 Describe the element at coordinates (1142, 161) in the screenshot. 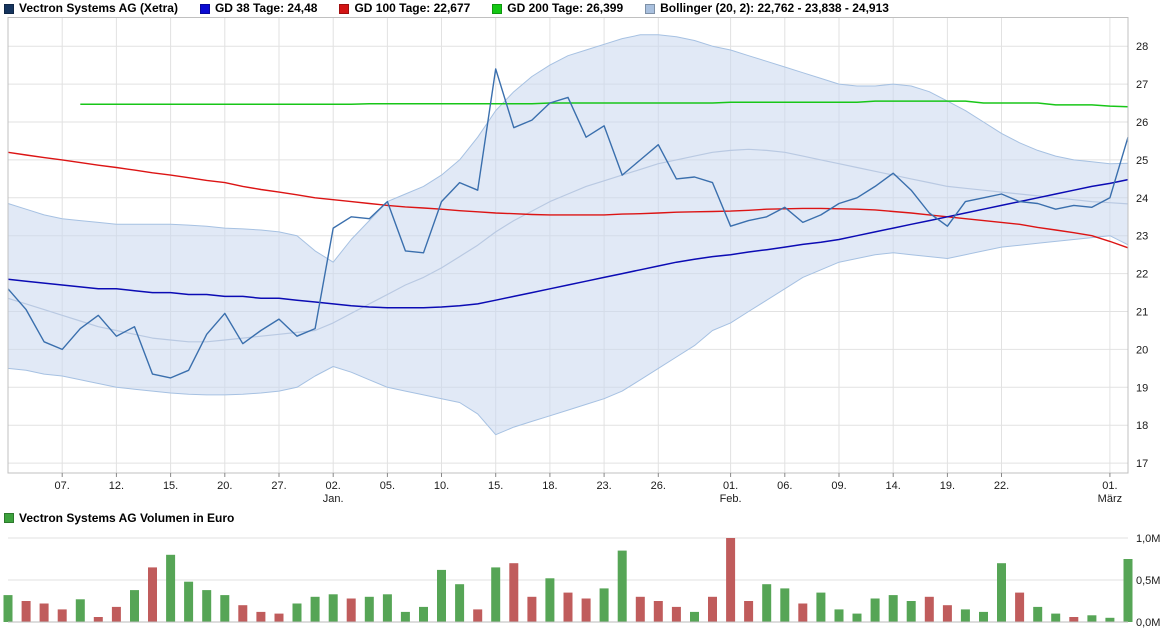

I see `svg-text: 25` at that location.